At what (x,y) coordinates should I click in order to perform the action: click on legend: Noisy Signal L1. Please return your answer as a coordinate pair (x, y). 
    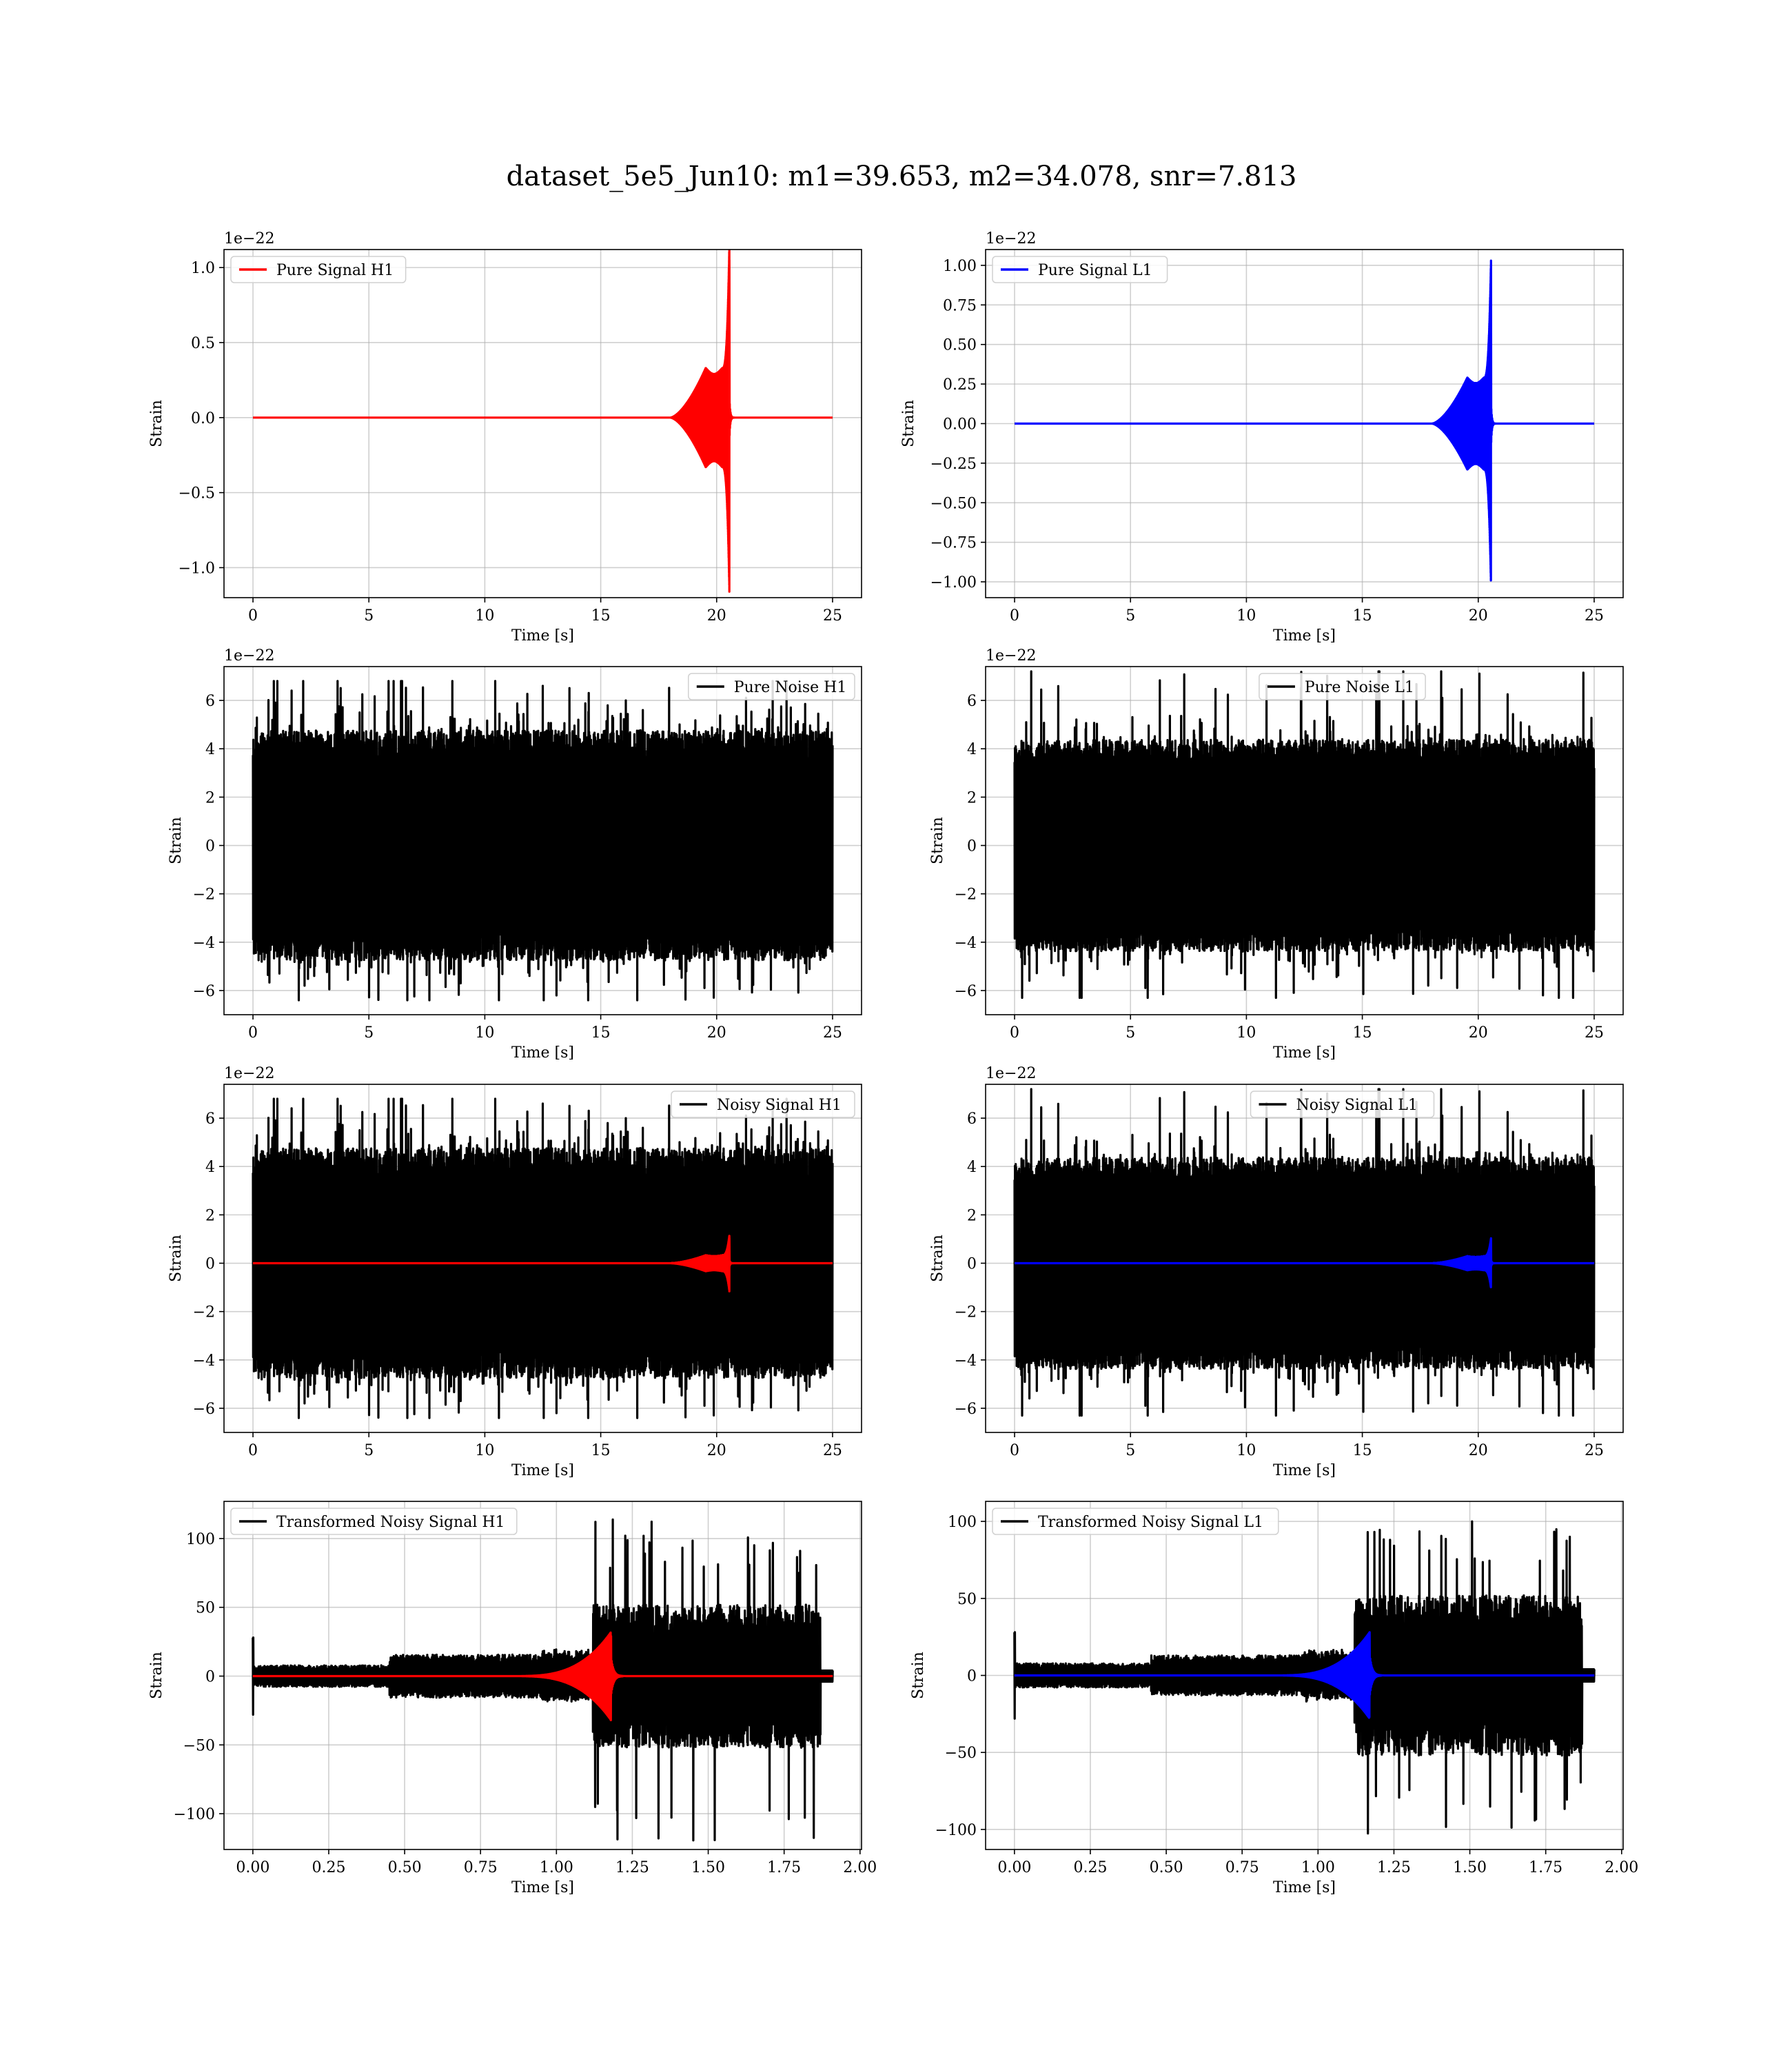
    Looking at the image, I should click on (1342, 1104).